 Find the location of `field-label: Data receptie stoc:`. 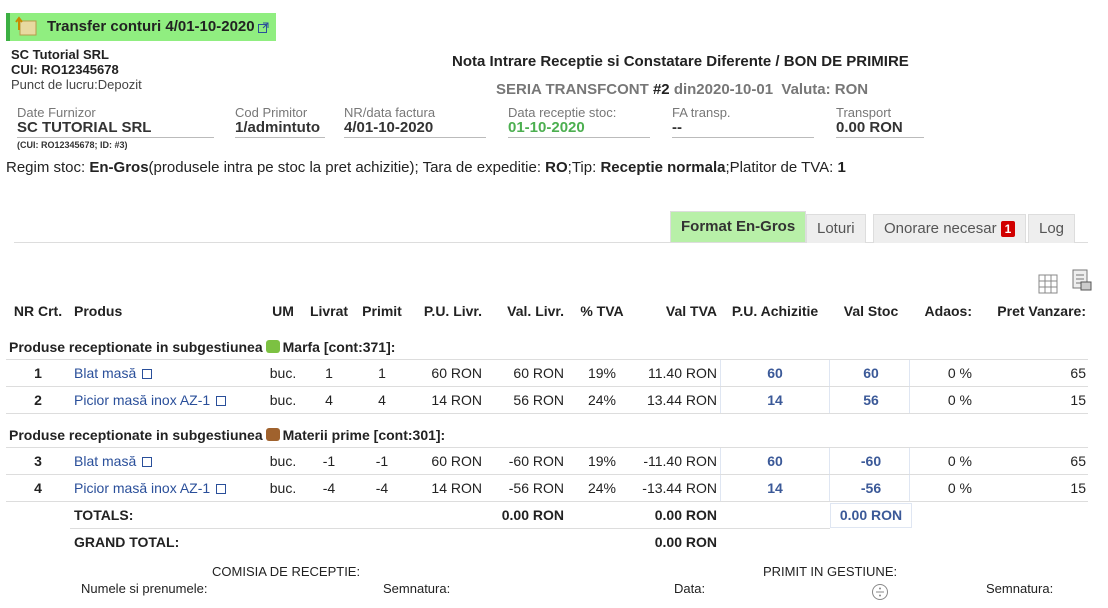

field-label: Data receptie stoc: is located at coordinates (562, 112).